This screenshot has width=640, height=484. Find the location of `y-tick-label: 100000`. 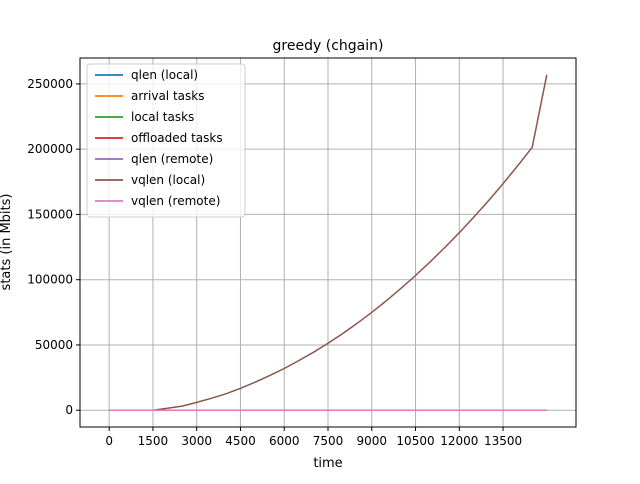

y-tick-label: 100000 is located at coordinates (50, 280).